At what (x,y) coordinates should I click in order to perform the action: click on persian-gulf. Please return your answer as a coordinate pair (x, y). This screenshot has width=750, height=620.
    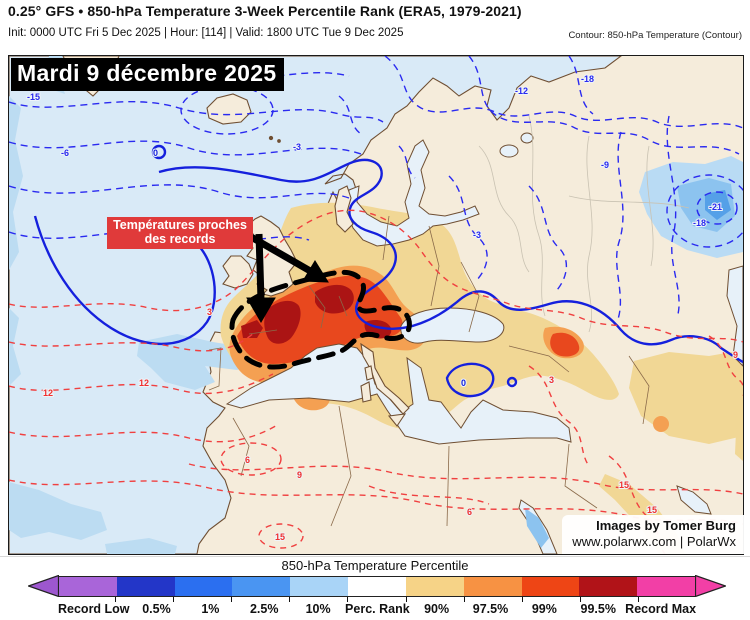
    Looking at the image, I should click on (694, 500).